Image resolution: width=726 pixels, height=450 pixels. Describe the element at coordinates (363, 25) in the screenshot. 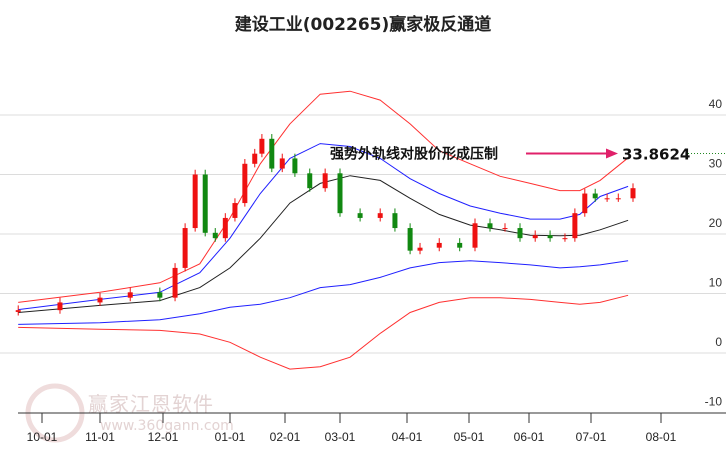

I see `chart-title: 建设工业(002265)赢家极反通道` at that location.